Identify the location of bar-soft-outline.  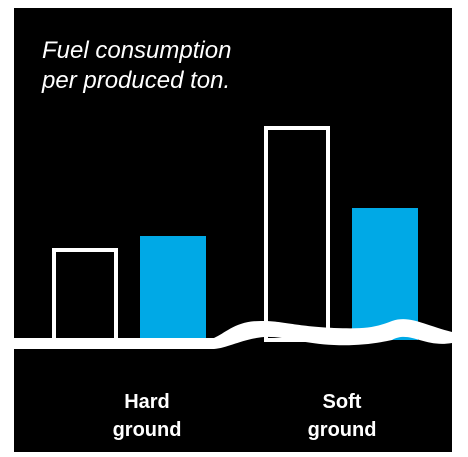
(297, 234).